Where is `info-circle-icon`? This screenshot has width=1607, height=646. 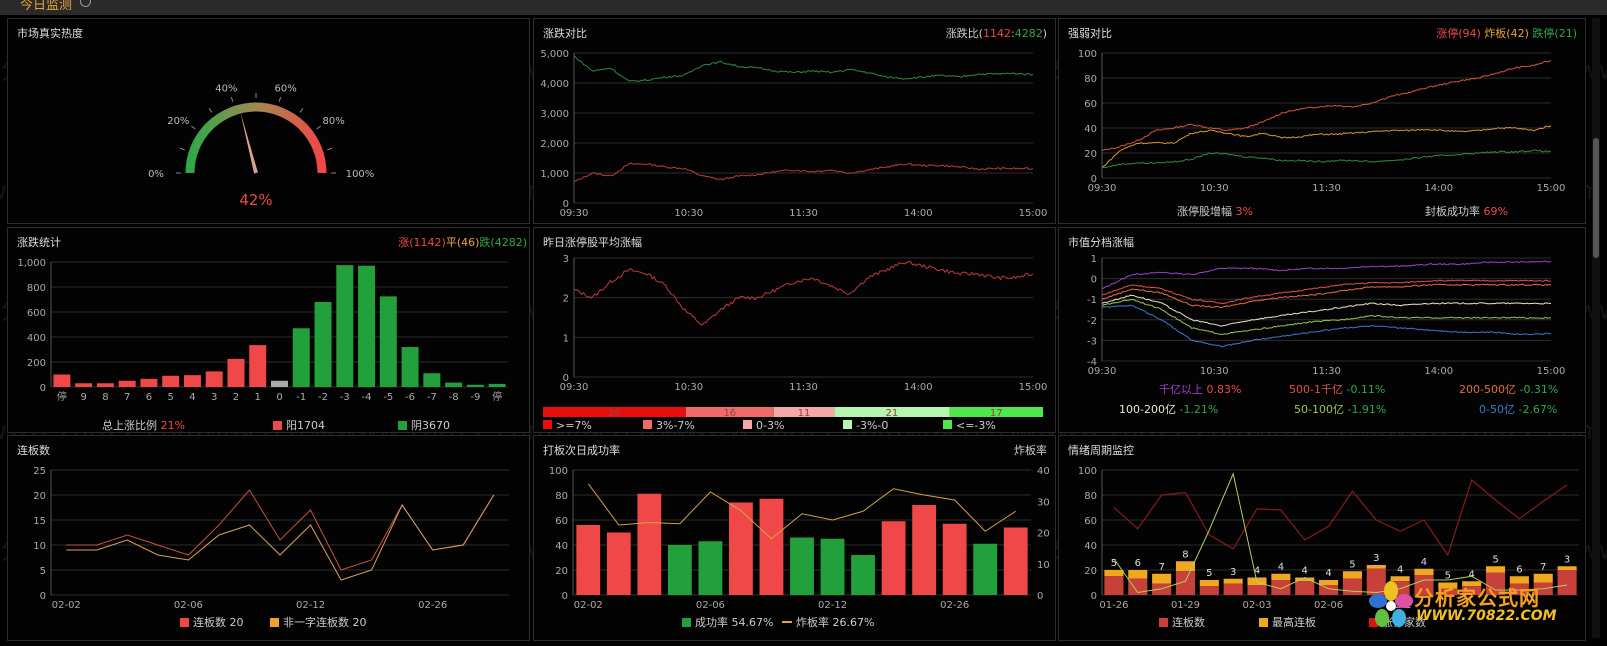
info-circle-icon is located at coordinates (85, 3).